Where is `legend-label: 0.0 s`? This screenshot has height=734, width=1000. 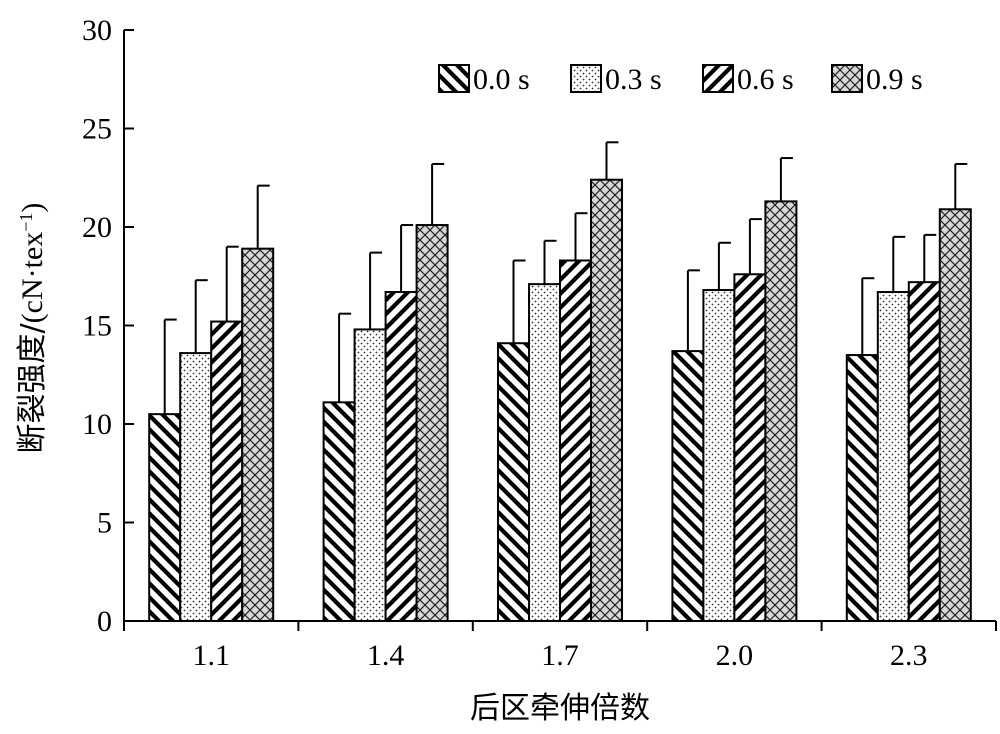 legend-label: 0.0 s is located at coordinates (501, 79).